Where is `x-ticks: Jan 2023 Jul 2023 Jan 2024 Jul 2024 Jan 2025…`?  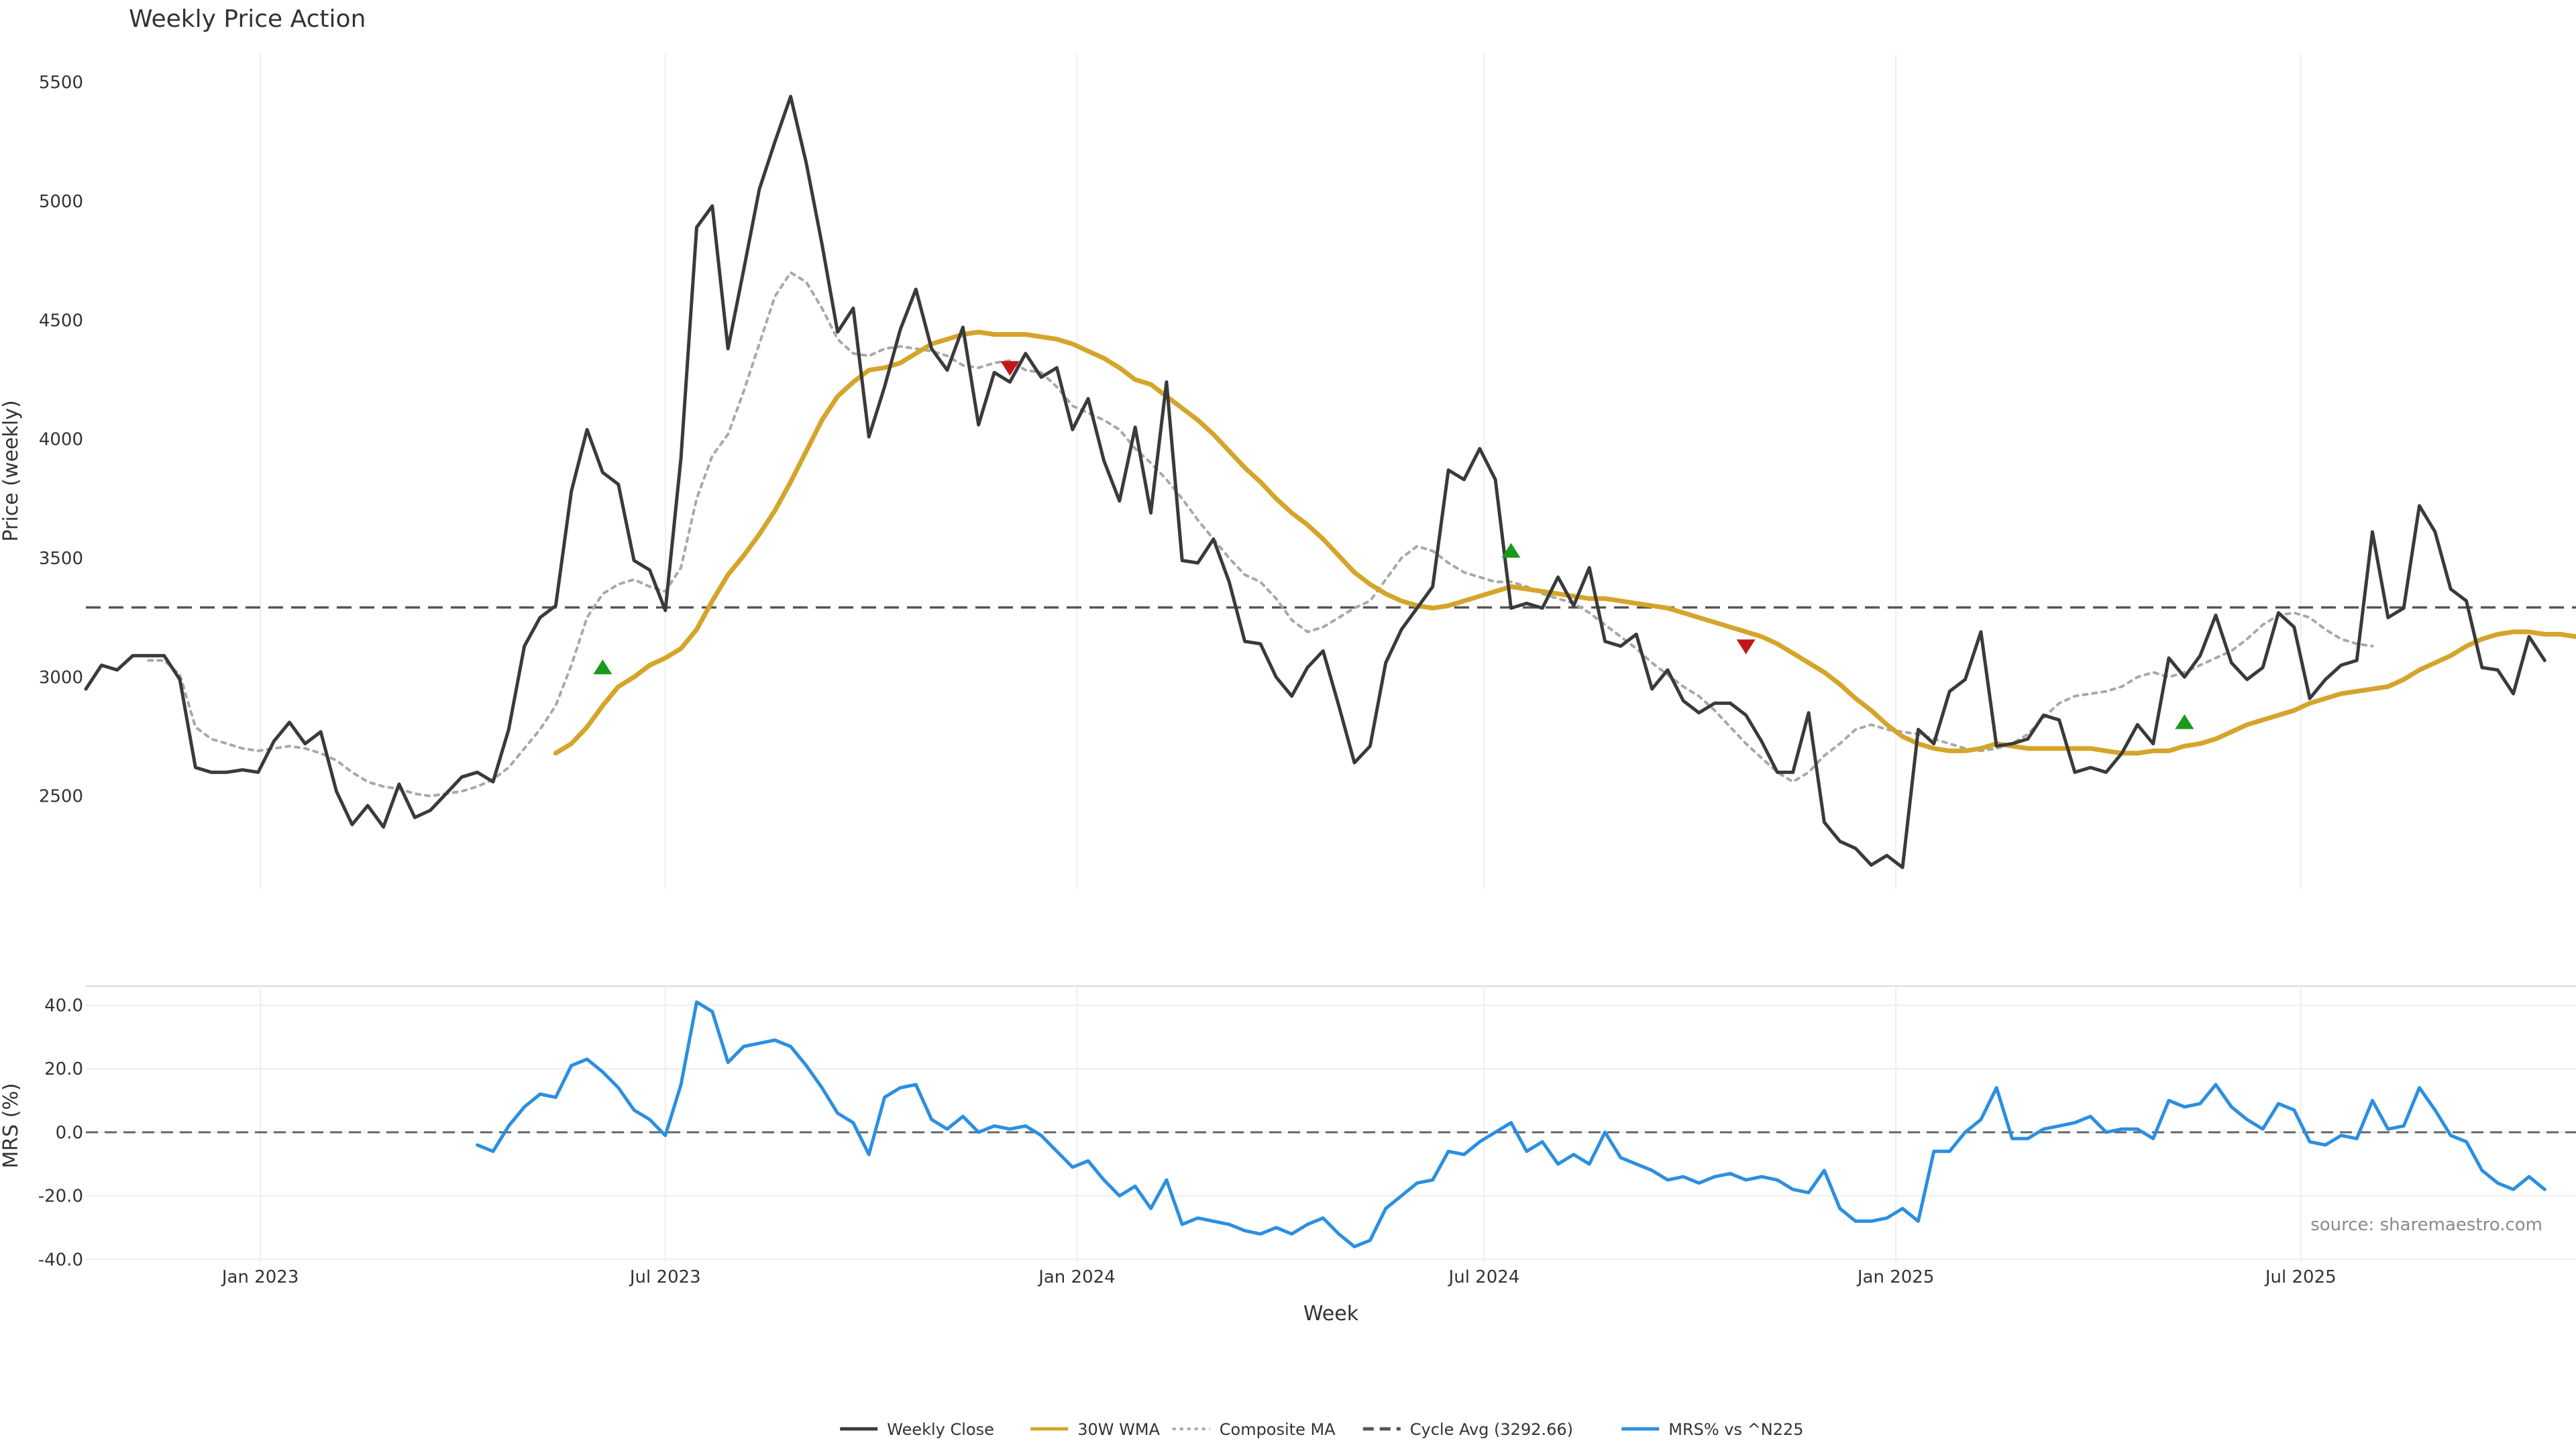 x-ticks: Jan 2023 Jul 2023 Jan 2024 Jul 2024 Jan 2025… is located at coordinates (1279, 1277).